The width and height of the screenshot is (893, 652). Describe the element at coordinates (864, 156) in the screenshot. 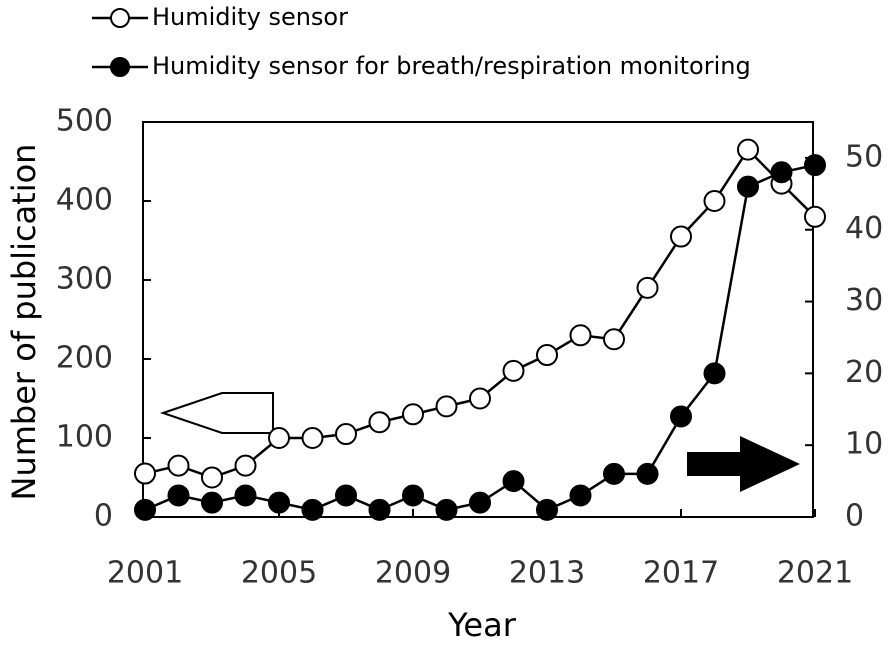

I see `y2-tick-label: 50` at that location.